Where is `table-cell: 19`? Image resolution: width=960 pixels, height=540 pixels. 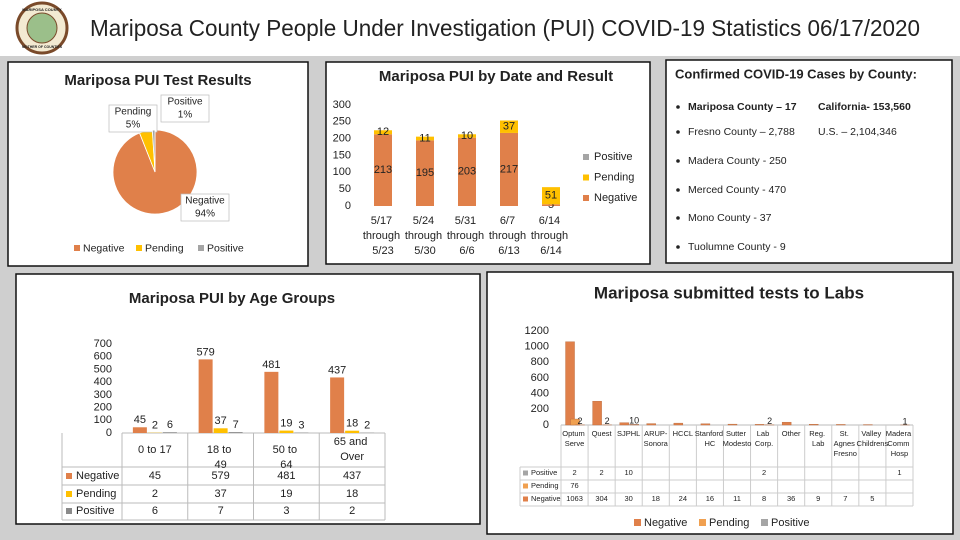 table-cell: 19 is located at coordinates (286, 494).